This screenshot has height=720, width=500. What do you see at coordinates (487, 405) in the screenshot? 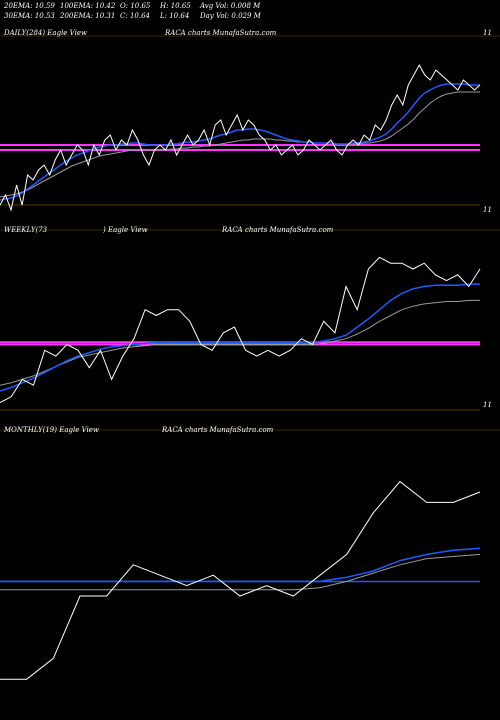
I see `weekly-tick-bottom: 11` at bounding box center [487, 405].